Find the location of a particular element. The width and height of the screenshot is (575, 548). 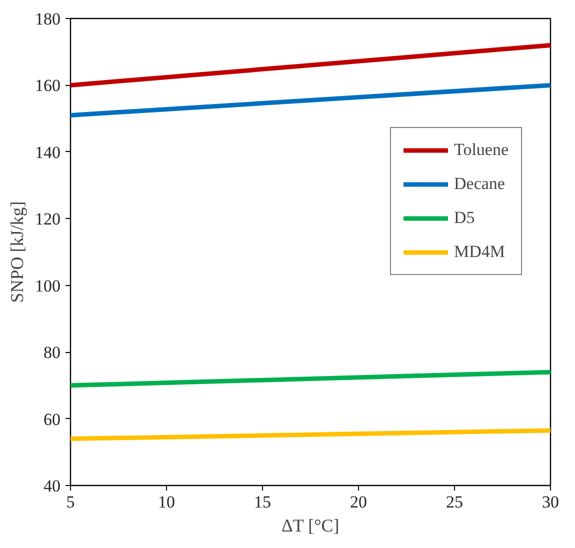

x-tick-label: 30 is located at coordinates (550, 502).